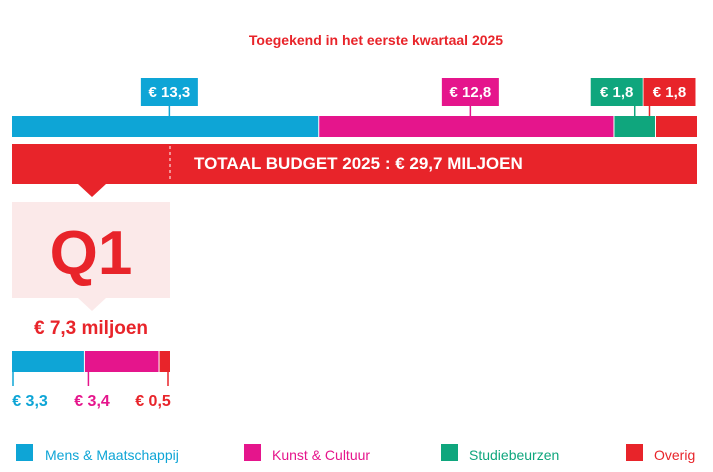 Image resolution: width=713 pixels, height=472 pixels. Describe the element at coordinates (92, 401) in the screenshot. I see `q1-value-label-1: € 3,4` at that location.